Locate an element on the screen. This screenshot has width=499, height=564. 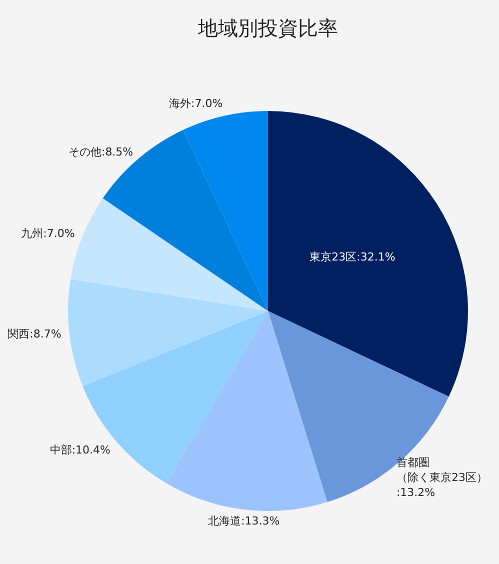
slice-label: 海外:7.0% is located at coordinates (196, 103).